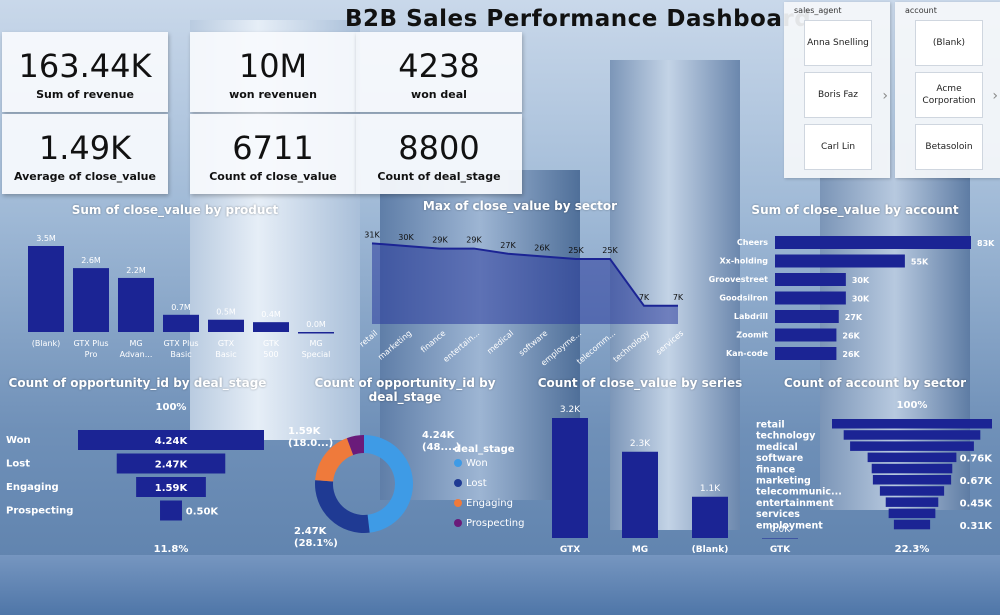 The height and width of the screenshot is (615, 1000). What do you see at coordinates (775, 469) in the screenshot?
I see `tick-label: finance` at bounding box center [775, 469].